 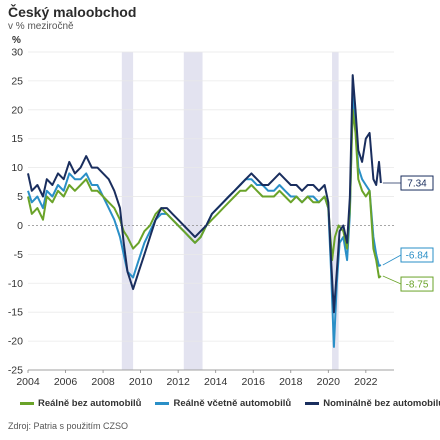 What do you see at coordinates (329, 382) in the screenshot?
I see `x-tick-label: 2020` at bounding box center [329, 382].